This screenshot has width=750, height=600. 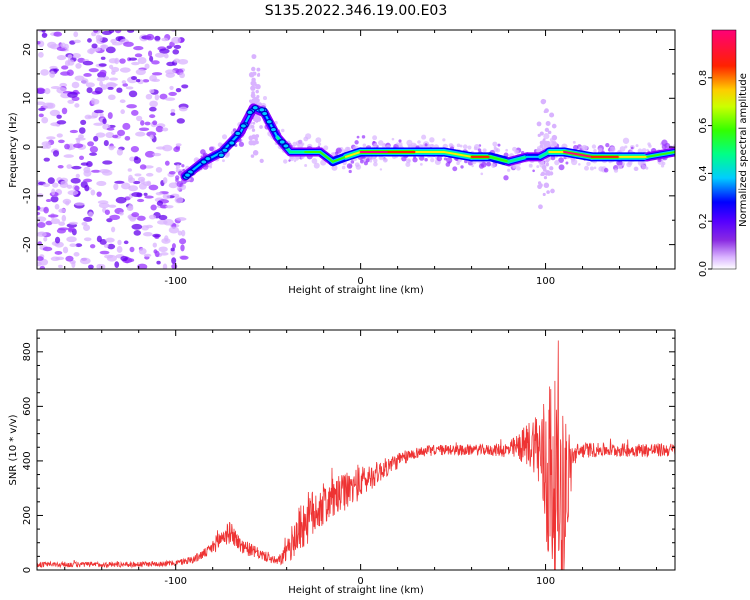 What do you see at coordinates (13, 449) in the screenshot?
I see `snr-ylabel: SNR (10 * v/v)` at bounding box center [13, 449].